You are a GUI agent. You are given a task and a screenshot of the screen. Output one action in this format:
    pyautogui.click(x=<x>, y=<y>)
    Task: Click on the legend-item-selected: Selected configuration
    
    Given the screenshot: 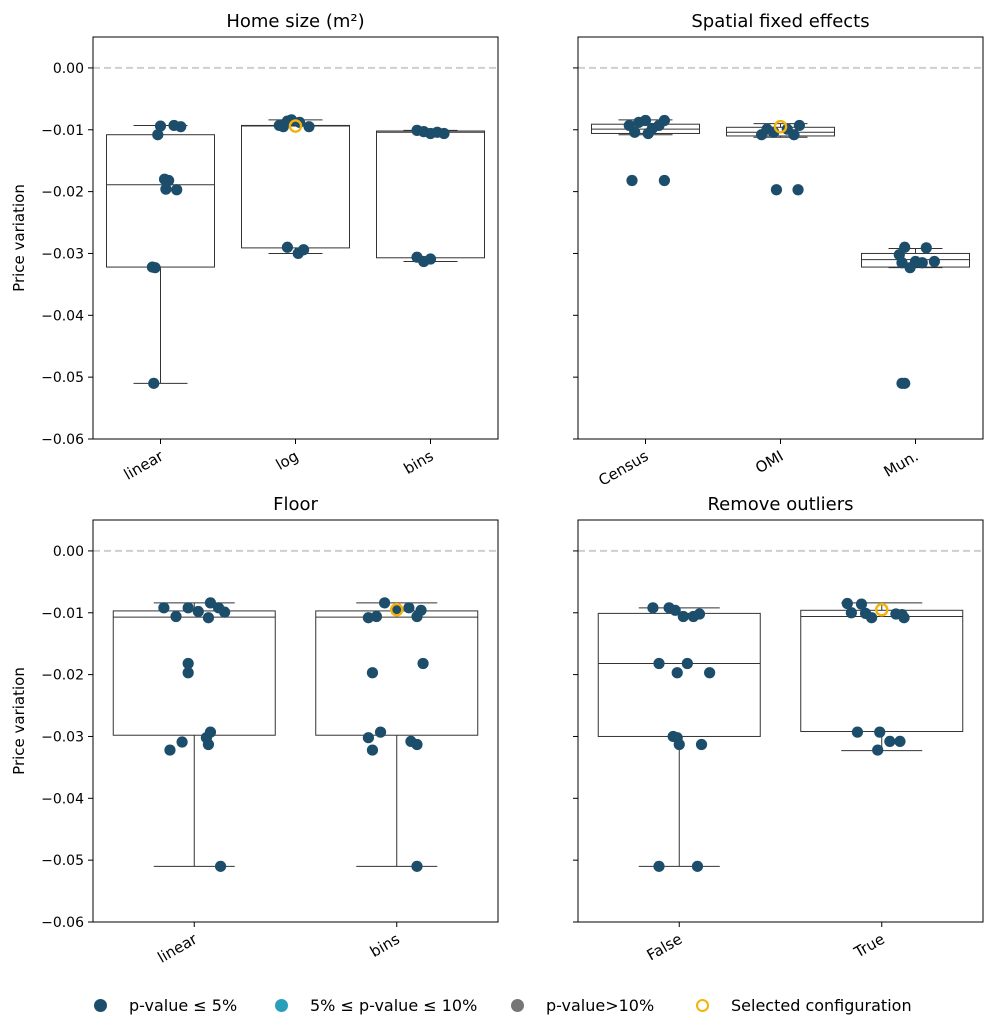 What is the action you would take?
    pyautogui.click(x=804, y=1005)
    